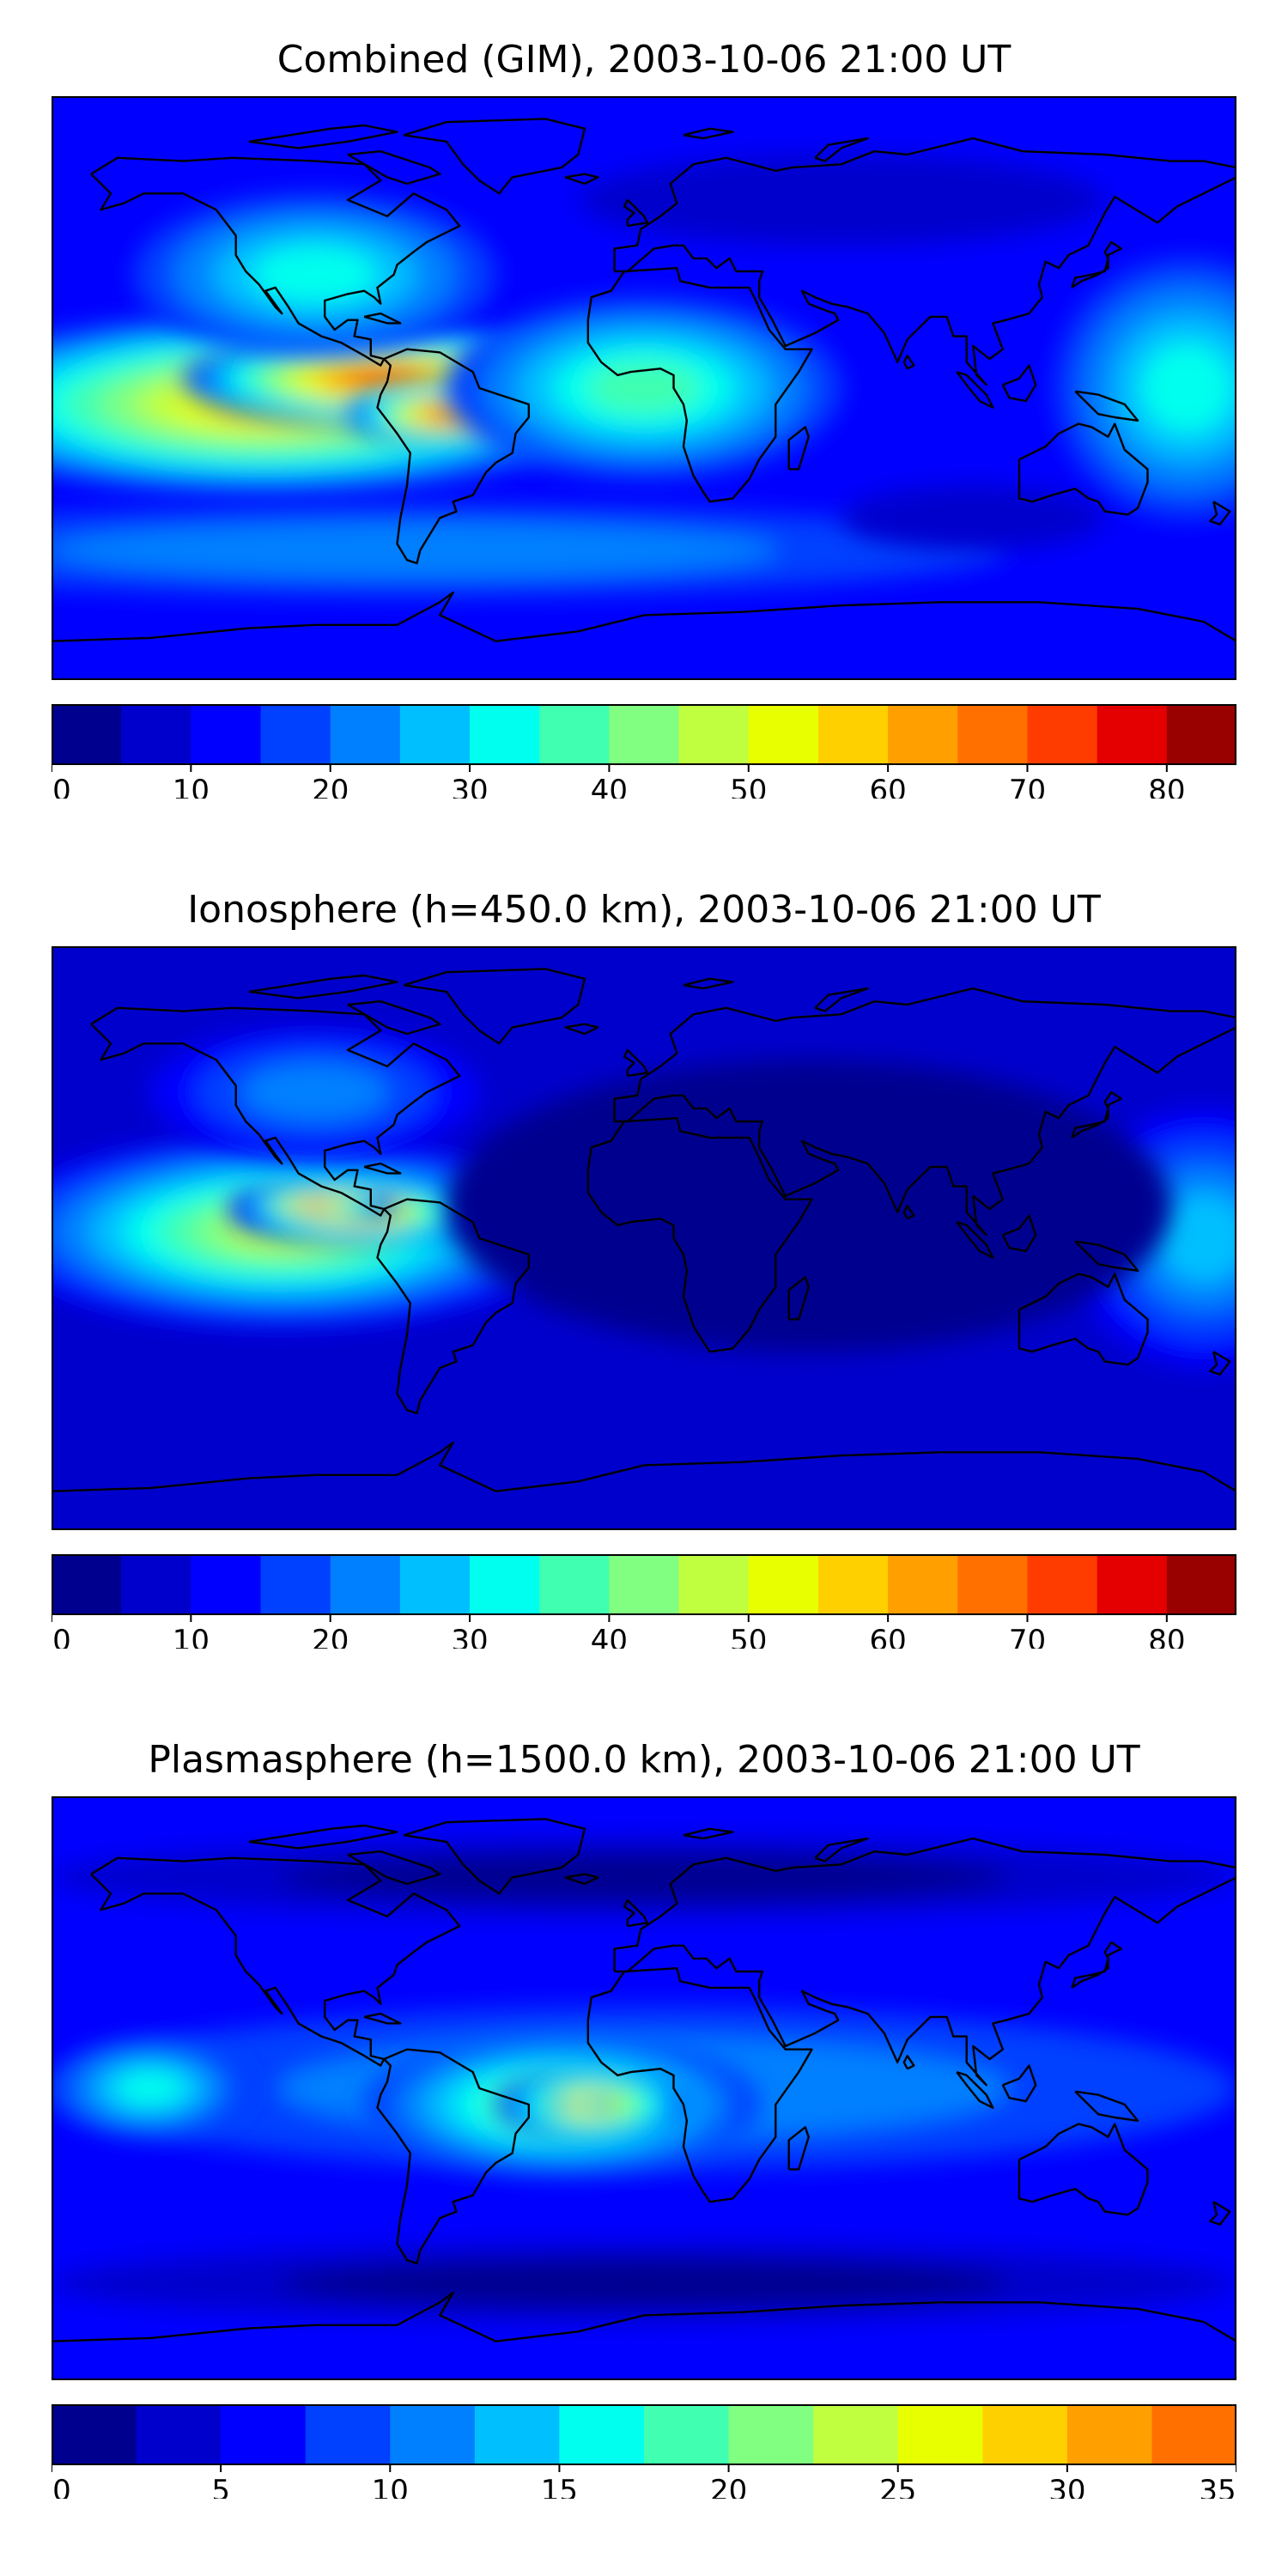 The height and width of the screenshot is (2576, 1288). Describe the element at coordinates (644, 60) in the screenshot. I see `panel-title: Combined (GIM), 2003-10-06 21:00 UT` at that location.